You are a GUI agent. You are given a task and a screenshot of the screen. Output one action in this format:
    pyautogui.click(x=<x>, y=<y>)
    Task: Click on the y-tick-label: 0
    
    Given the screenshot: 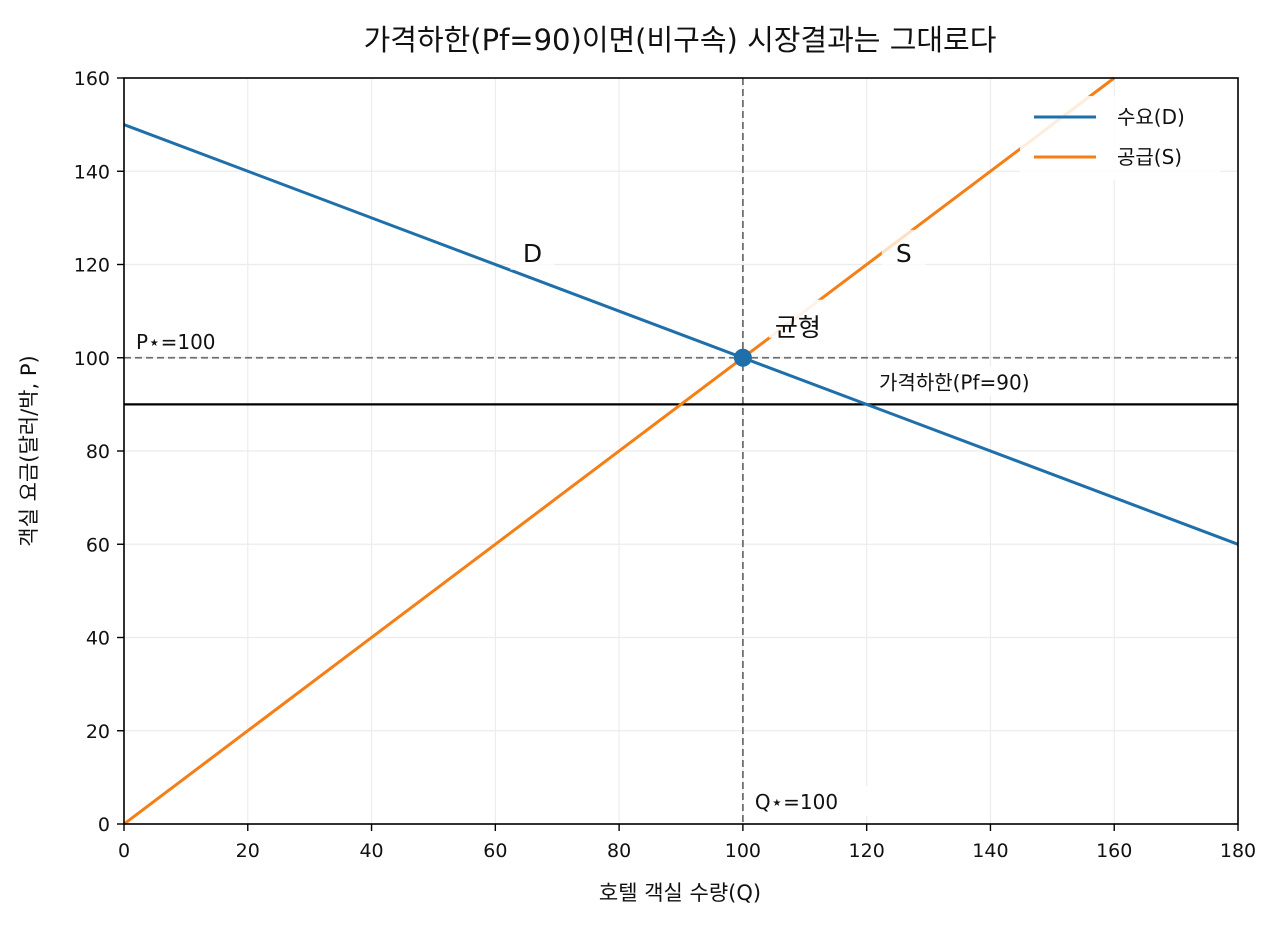 What is the action you would take?
    pyautogui.click(x=104, y=825)
    